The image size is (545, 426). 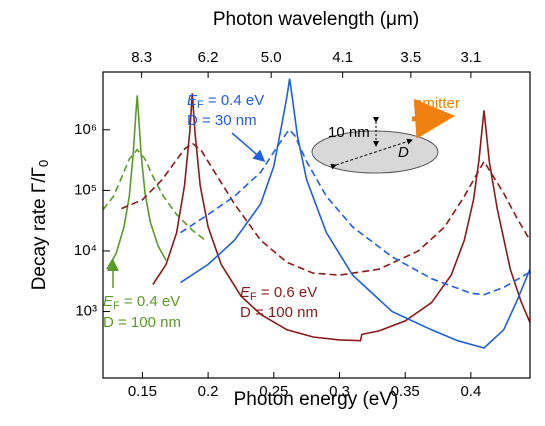 I want to click on y-axis-label: Decay rate Γ/Γ0, so click(x=40, y=225).